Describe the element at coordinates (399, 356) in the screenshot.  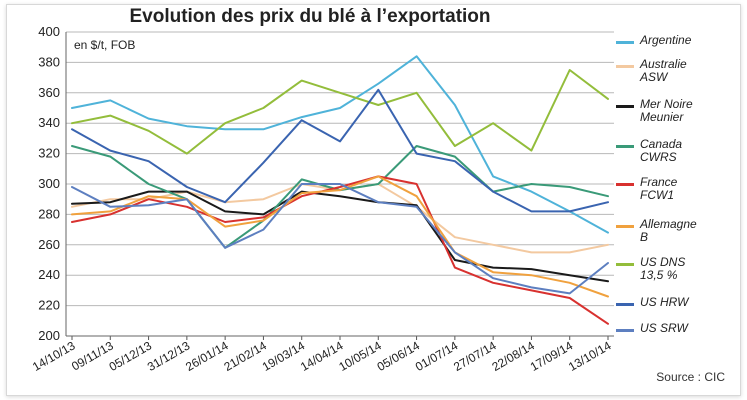
I see `x-tick-label: 05/06/14` at that location.